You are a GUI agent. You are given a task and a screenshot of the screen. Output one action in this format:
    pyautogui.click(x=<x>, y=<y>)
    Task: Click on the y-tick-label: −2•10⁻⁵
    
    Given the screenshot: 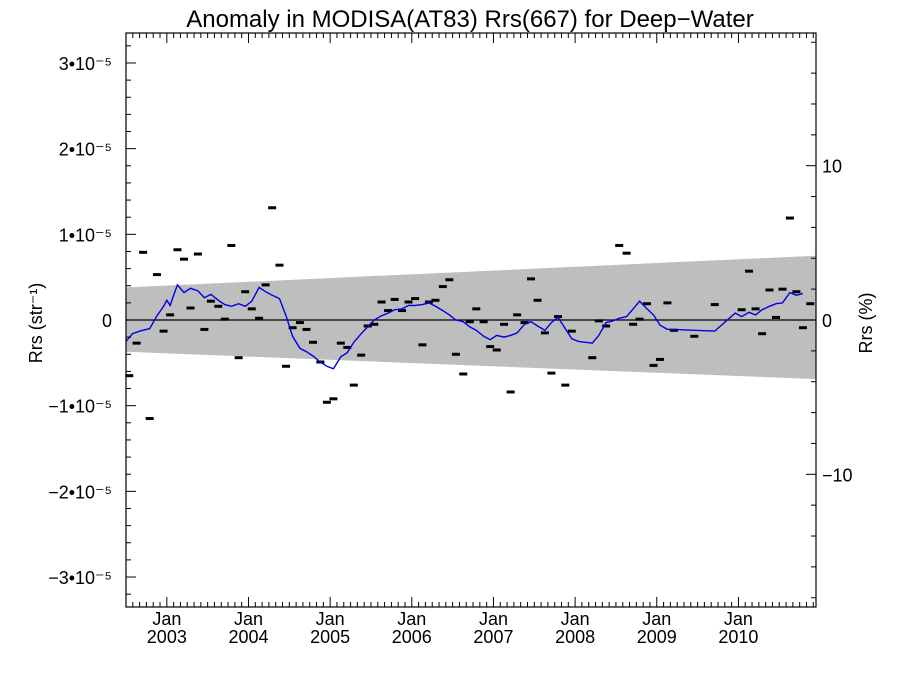 What is the action you would take?
    pyautogui.click(x=80, y=492)
    